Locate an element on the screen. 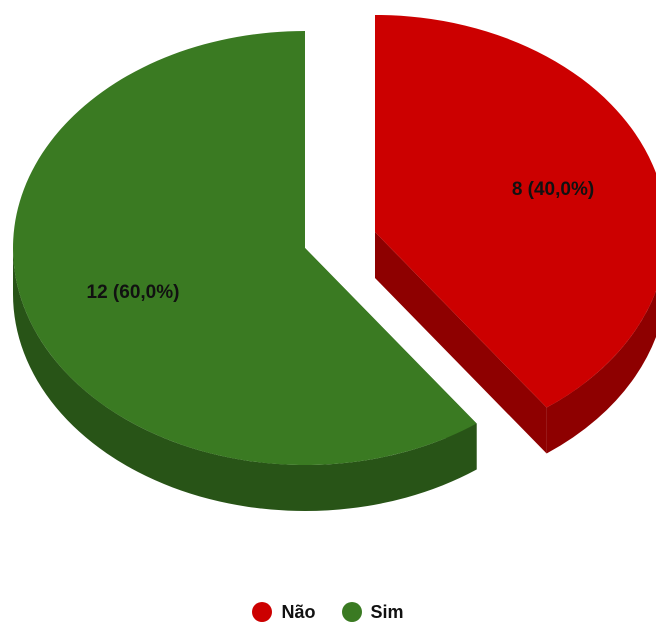  slice-label-sim: 12 (60,0%) is located at coordinates (133, 292).